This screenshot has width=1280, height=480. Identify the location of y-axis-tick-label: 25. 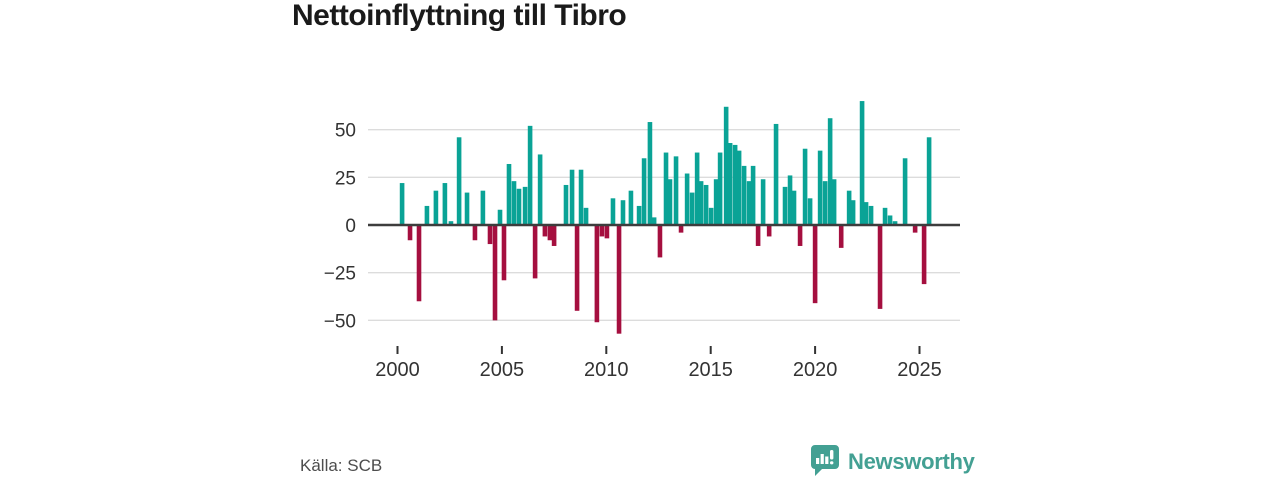
(345, 178).